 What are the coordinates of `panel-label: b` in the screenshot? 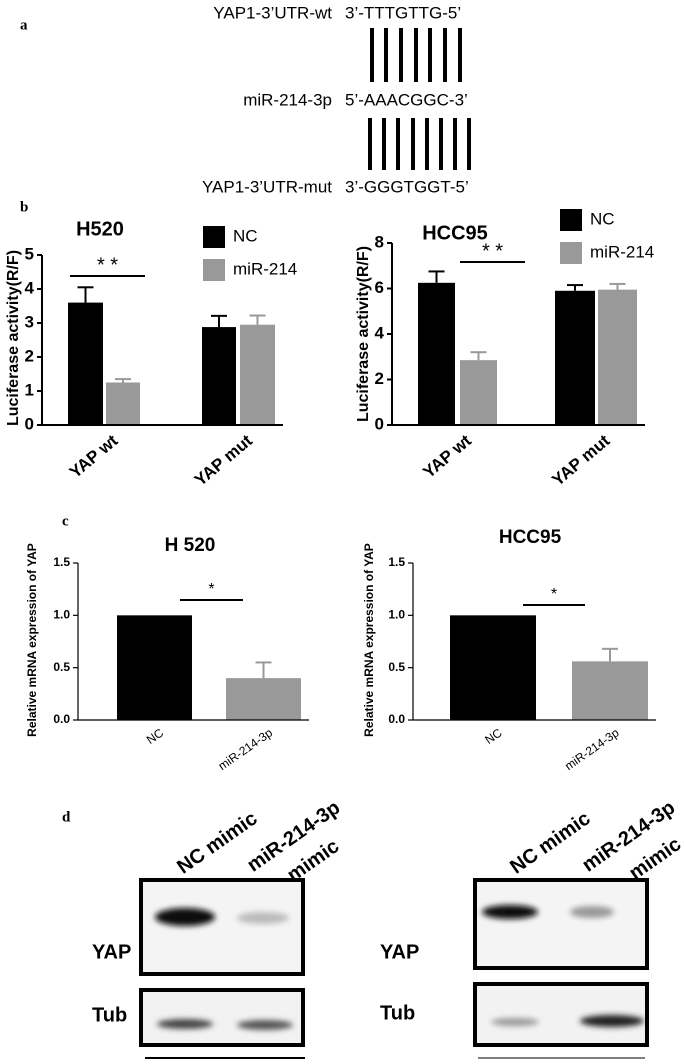 It's located at (24, 207).